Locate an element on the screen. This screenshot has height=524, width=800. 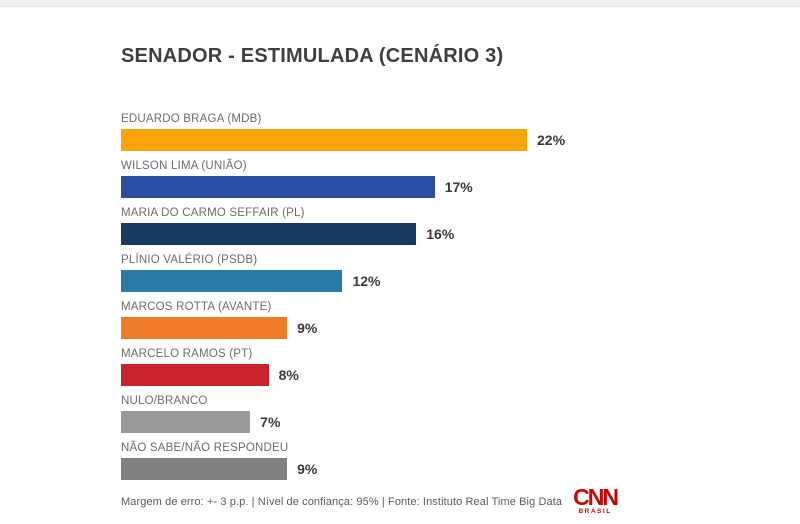
bar-row: MARIA DO CARMO SEFFAIR (PL) 16% is located at coordinates (343, 225).